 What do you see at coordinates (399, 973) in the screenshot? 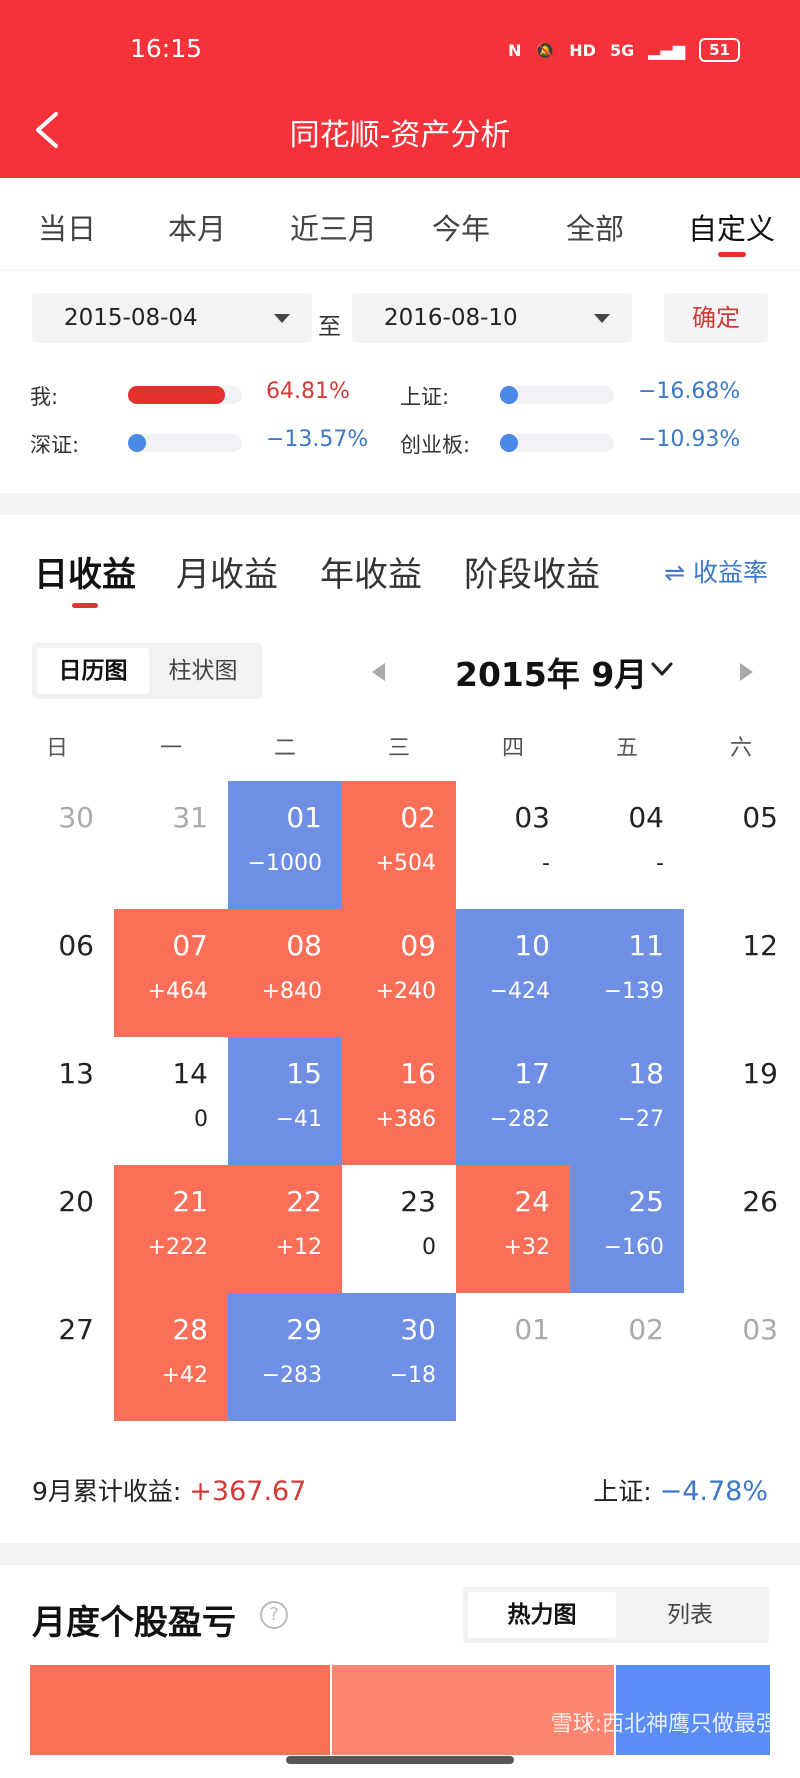
I see `calendar-day-cell: 09 +240` at bounding box center [399, 973].